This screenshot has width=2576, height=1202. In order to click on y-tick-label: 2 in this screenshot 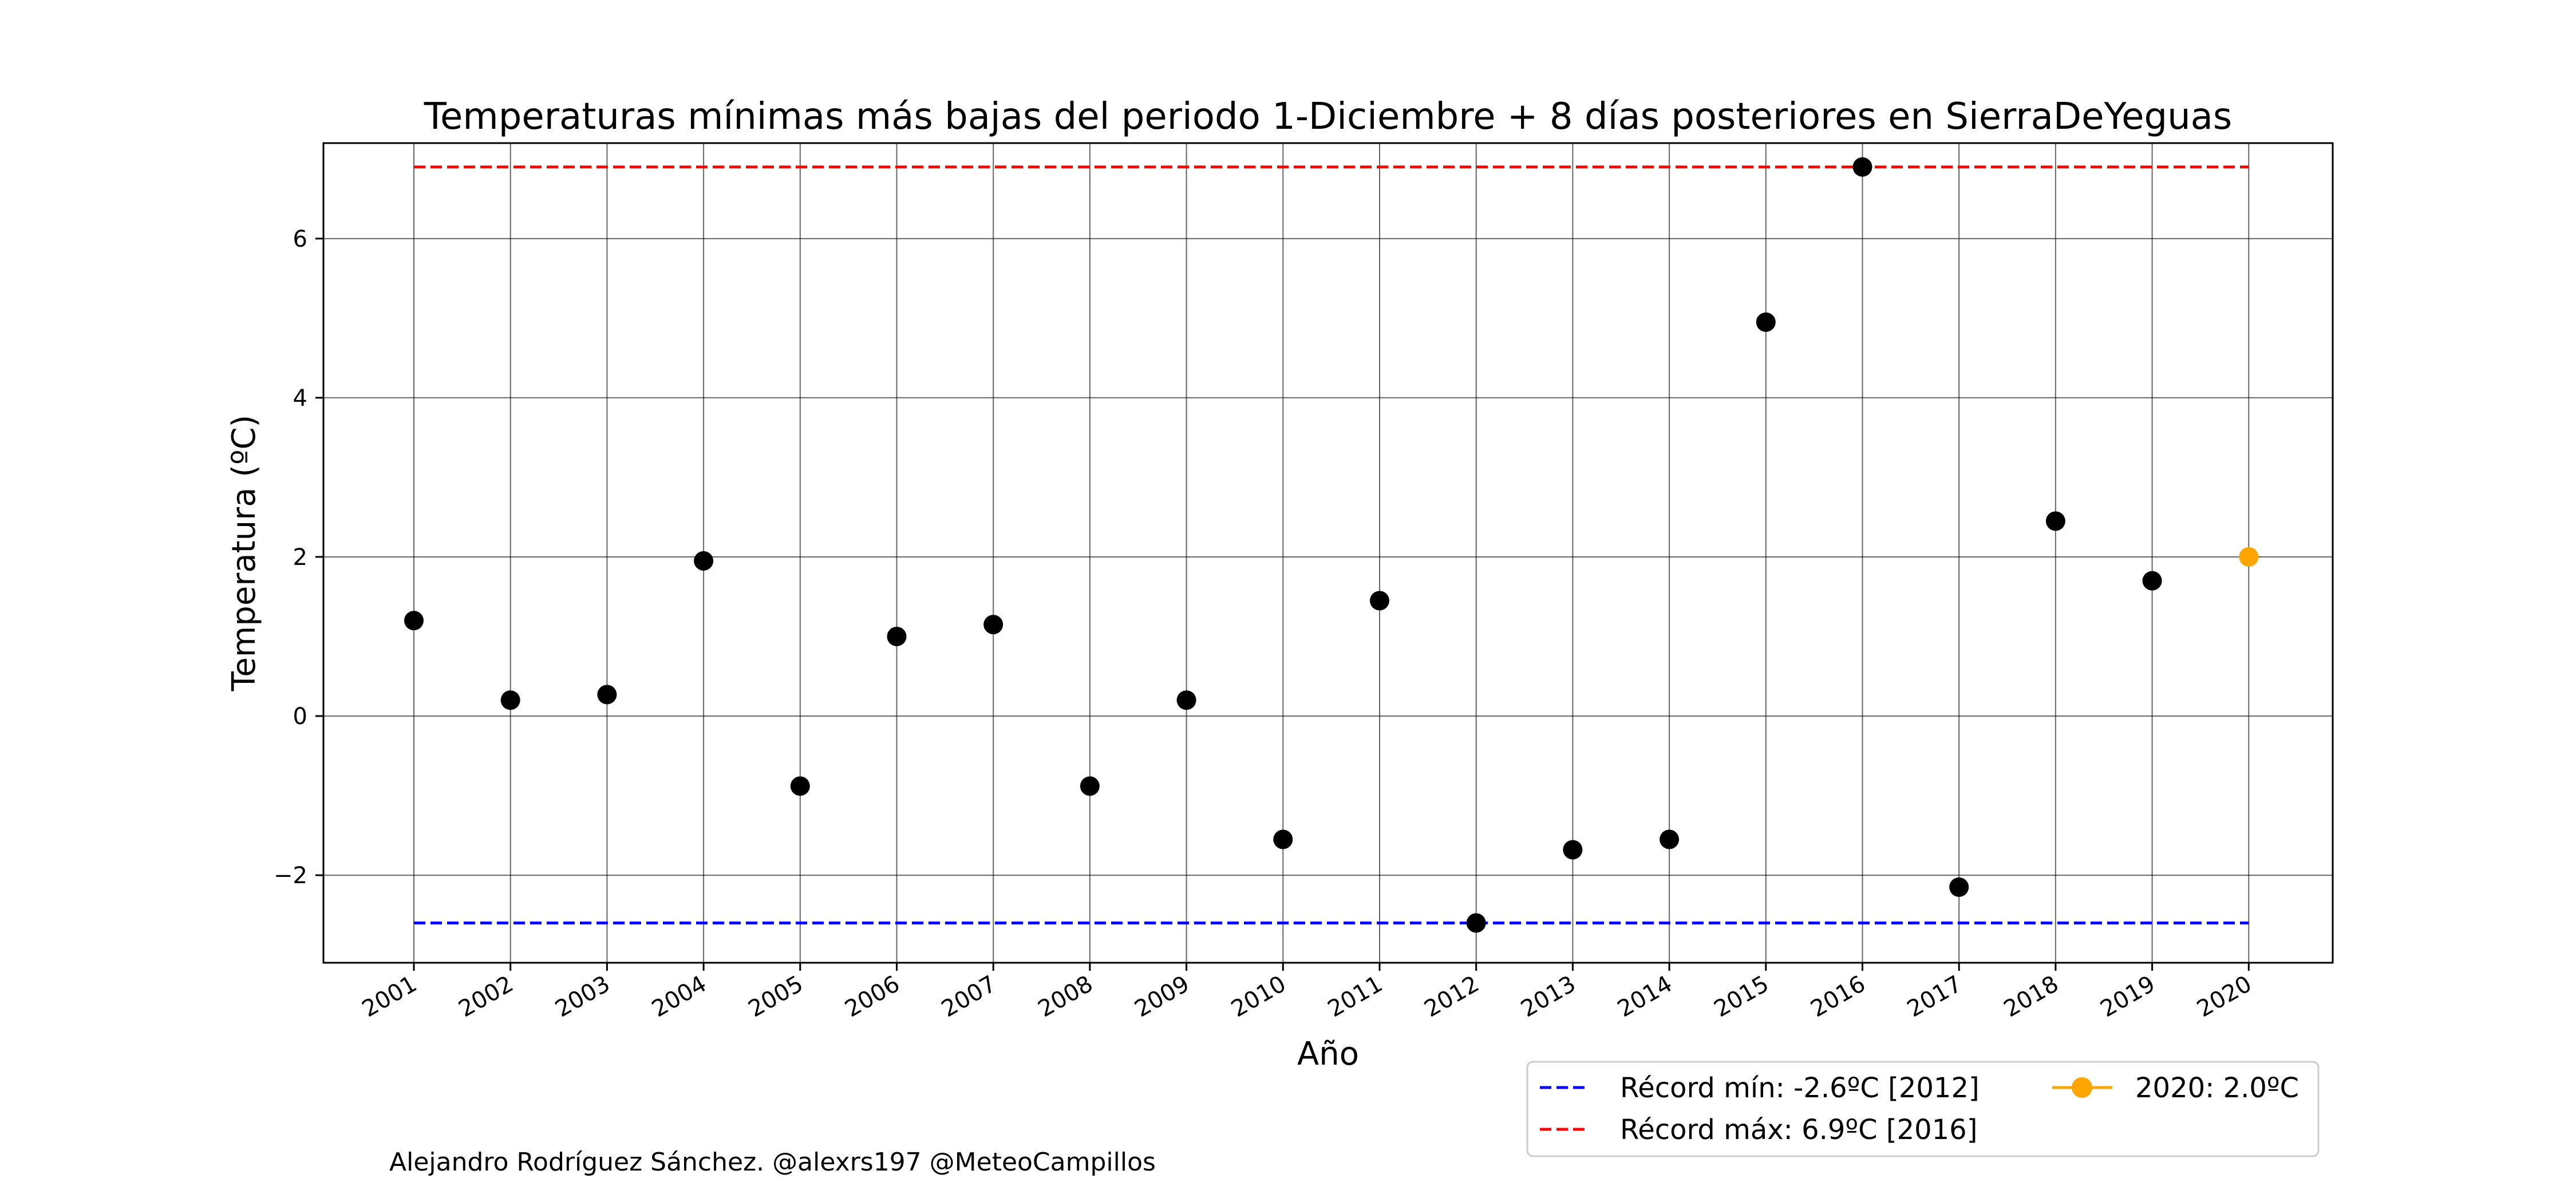, I will do `click(300, 557)`.